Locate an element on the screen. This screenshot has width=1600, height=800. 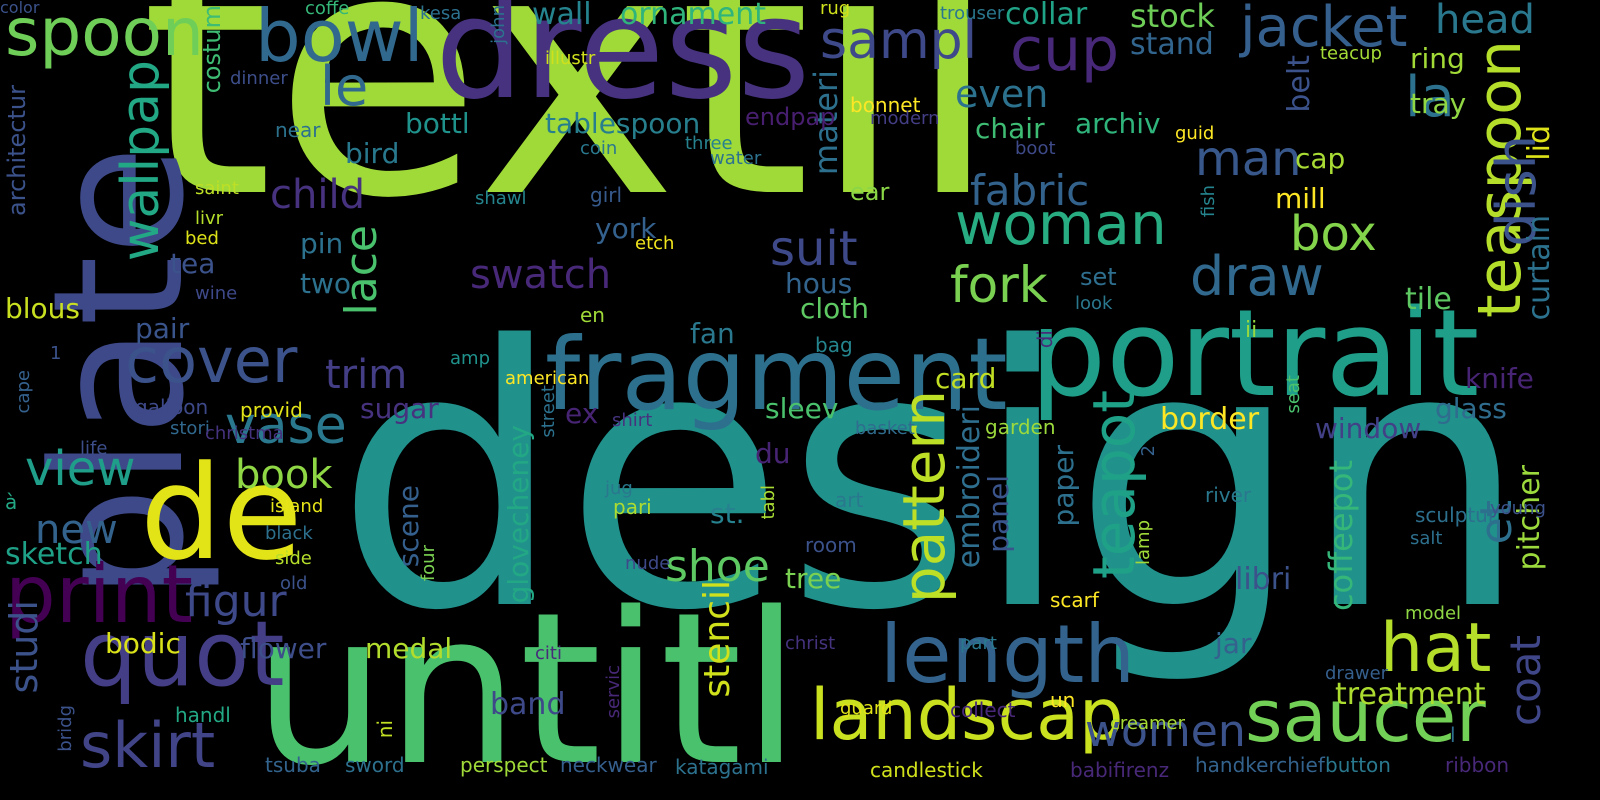
word-166: citi is located at coordinates (548, 653).